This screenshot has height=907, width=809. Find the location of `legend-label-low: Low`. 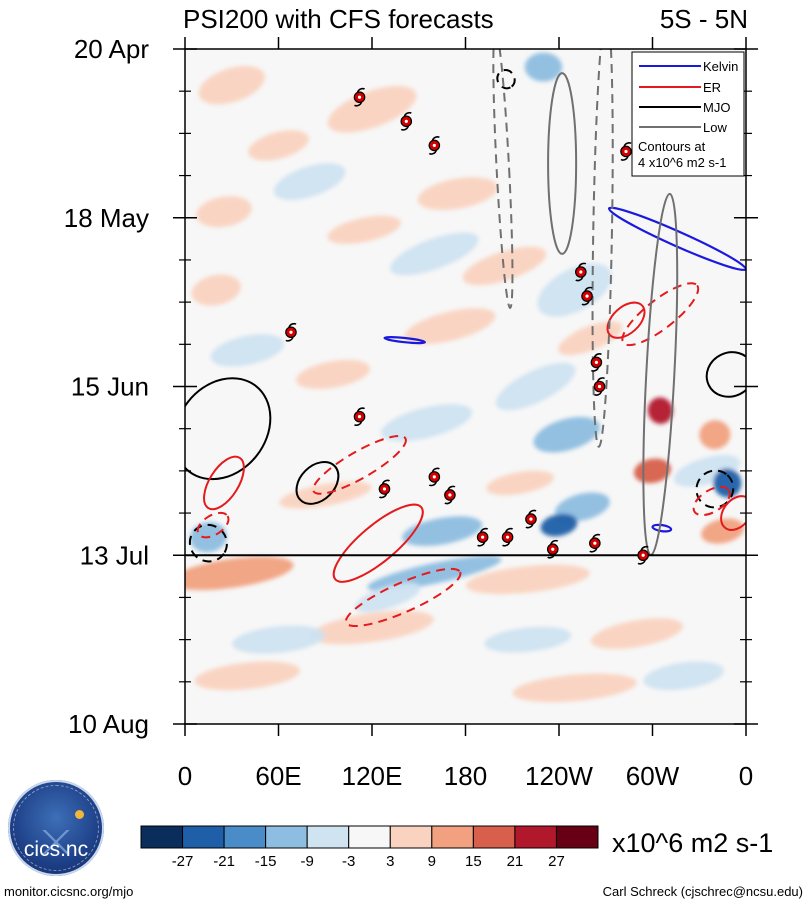

legend-label-low: Low is located at coordinates (715, 127).